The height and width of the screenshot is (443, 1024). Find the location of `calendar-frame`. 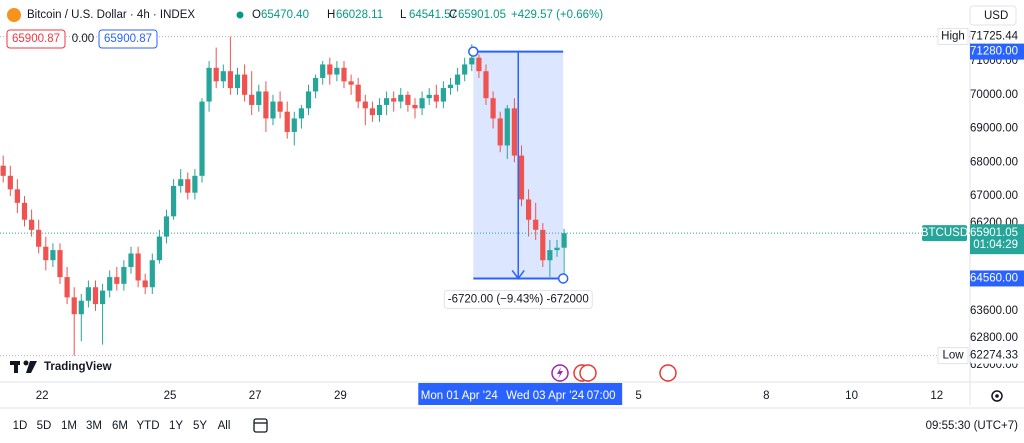

calendar-frame is located at coordinates (260, 425).